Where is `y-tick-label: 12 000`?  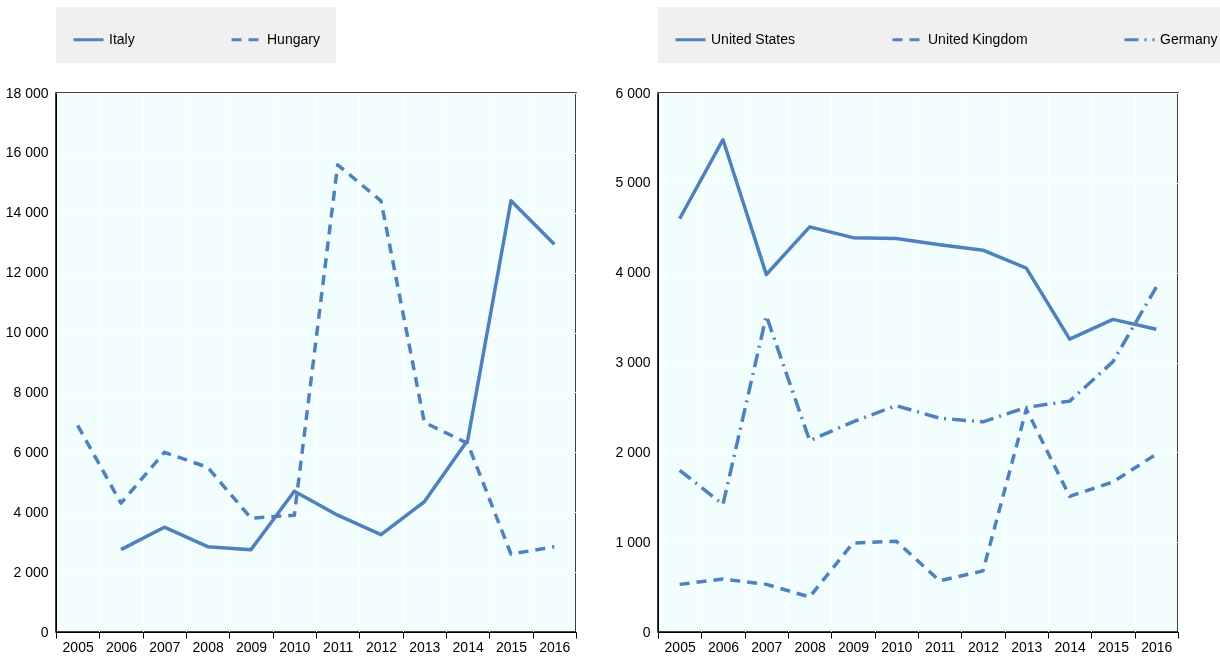
y-tick-label: 12 000 is located at coordinates (27, 272).